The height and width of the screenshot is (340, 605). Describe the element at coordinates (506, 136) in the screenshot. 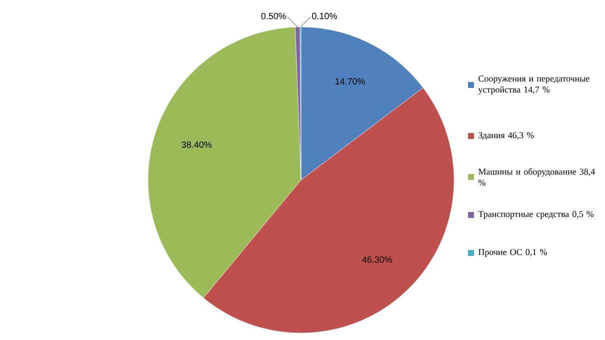

I see `legend-label: Здания 46,3 %` at that location.